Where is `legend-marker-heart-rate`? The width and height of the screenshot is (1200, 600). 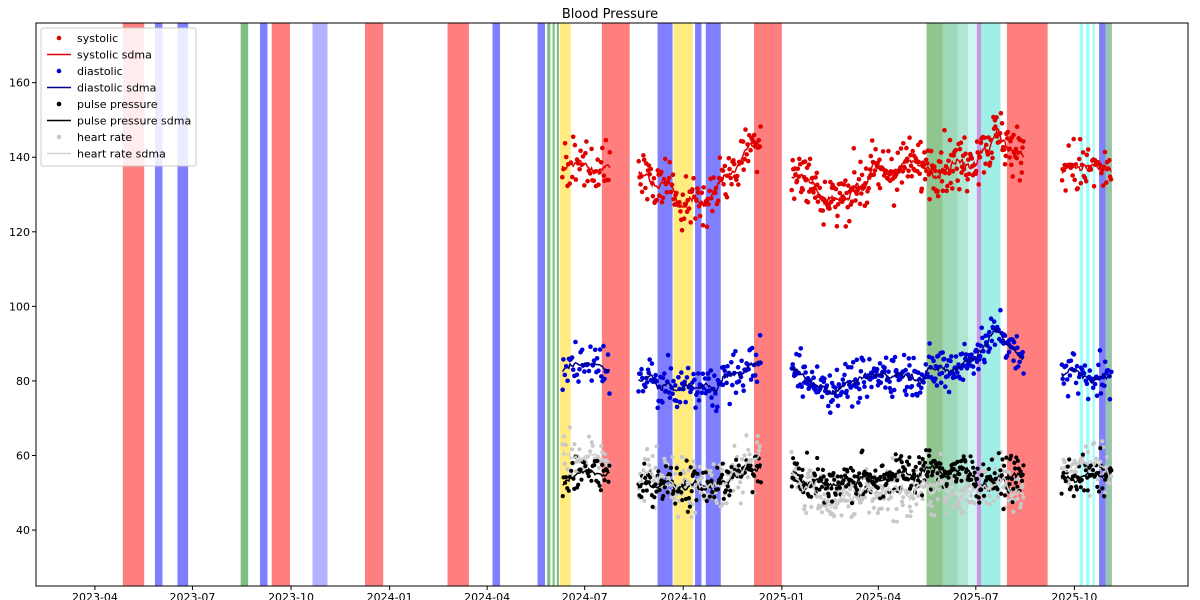
legend-marker-heart-rate is located at coordinates (59, 137).